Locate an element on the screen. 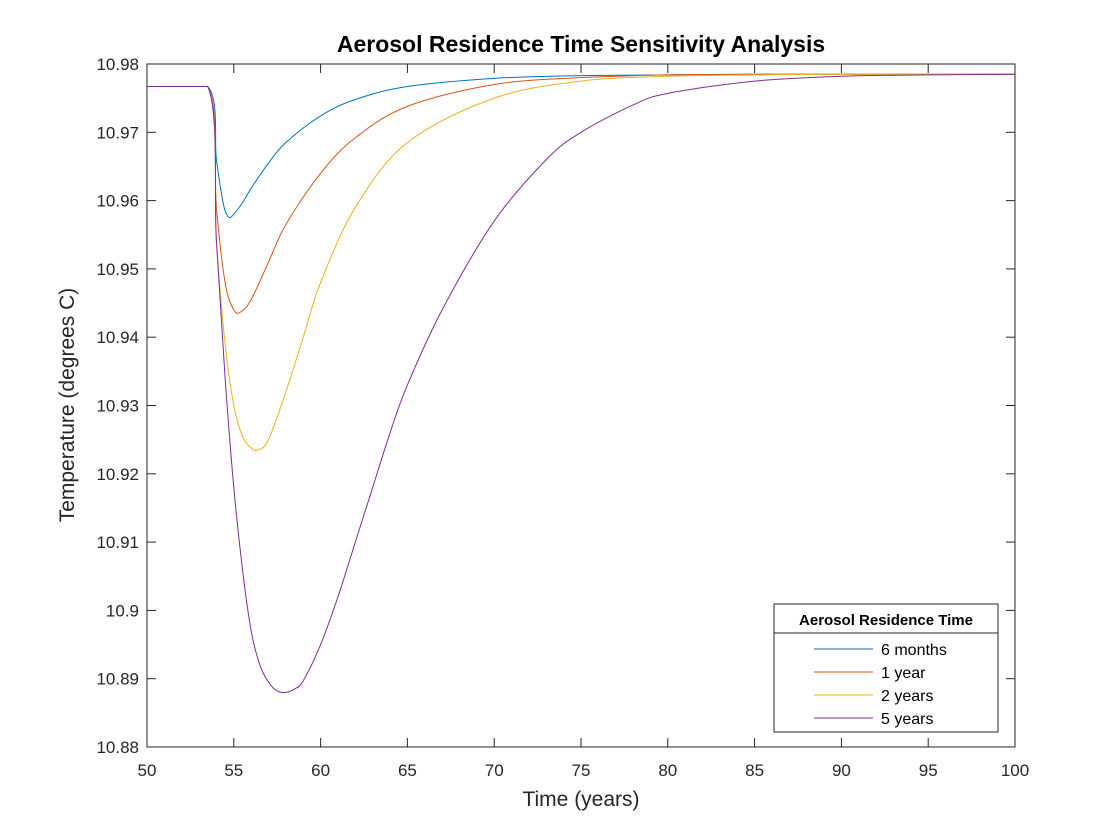 This screenshot has width=1120, height=840. y-tick-label: 10.96 is located at coordinates (117, 201).